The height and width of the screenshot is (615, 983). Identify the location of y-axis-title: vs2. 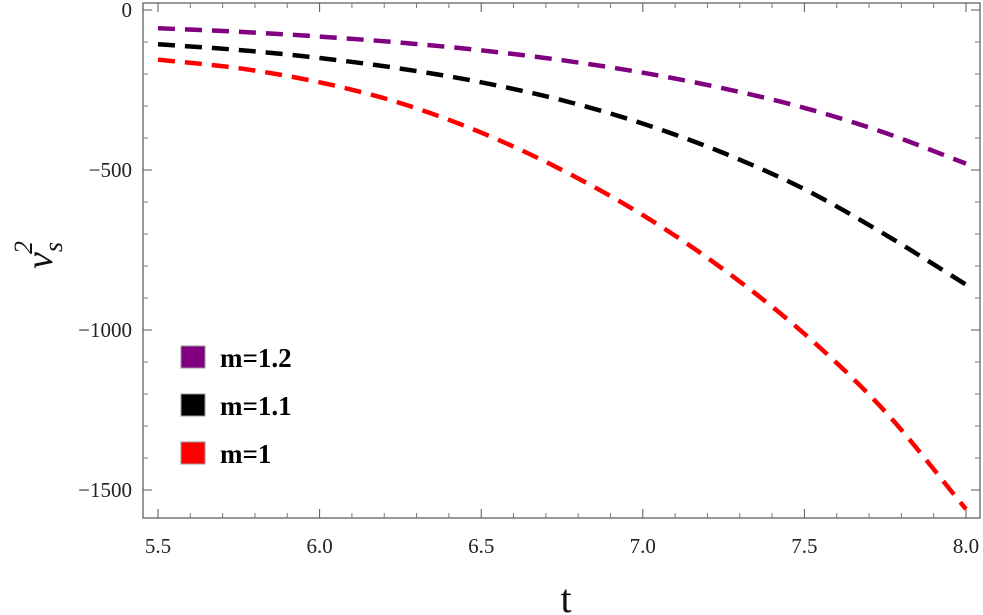
(38, 255).